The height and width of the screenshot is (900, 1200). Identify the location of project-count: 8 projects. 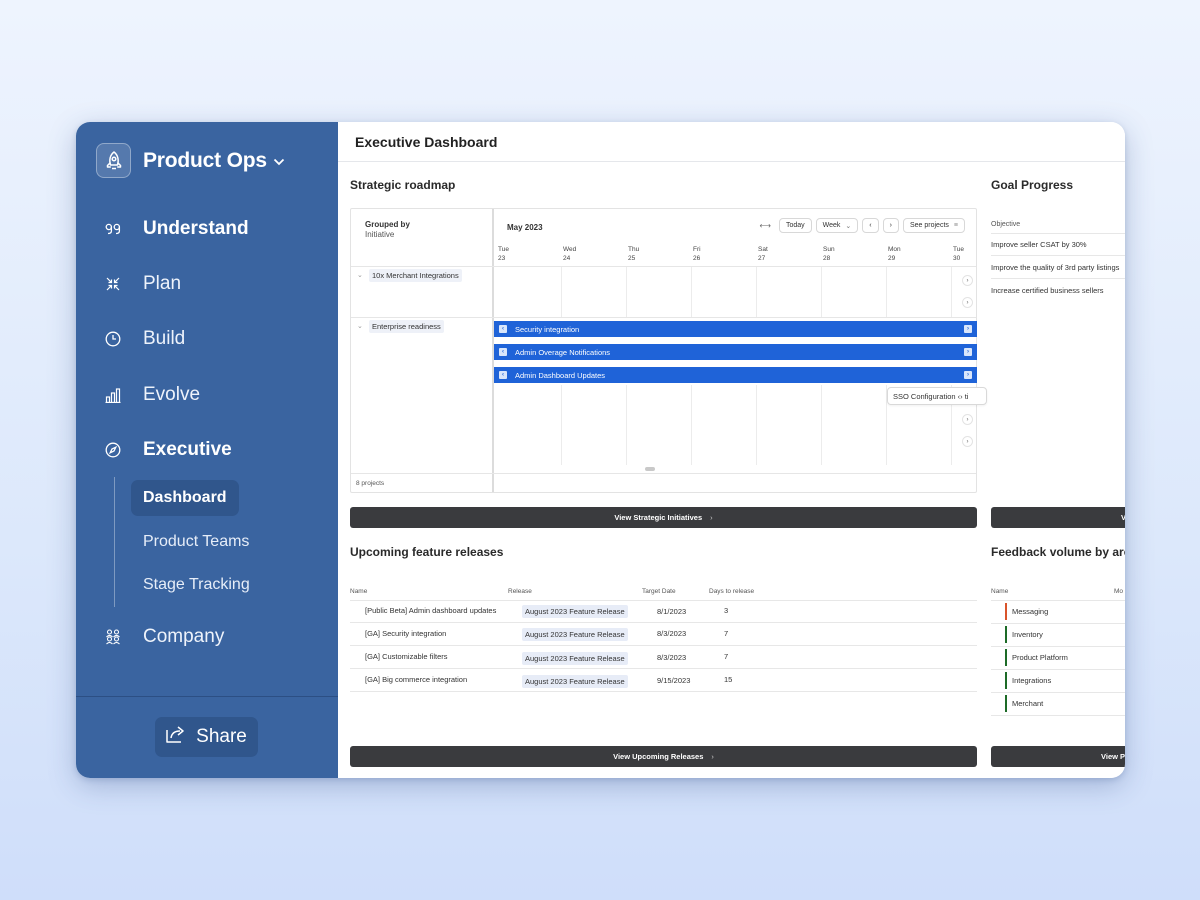
(370, 483).